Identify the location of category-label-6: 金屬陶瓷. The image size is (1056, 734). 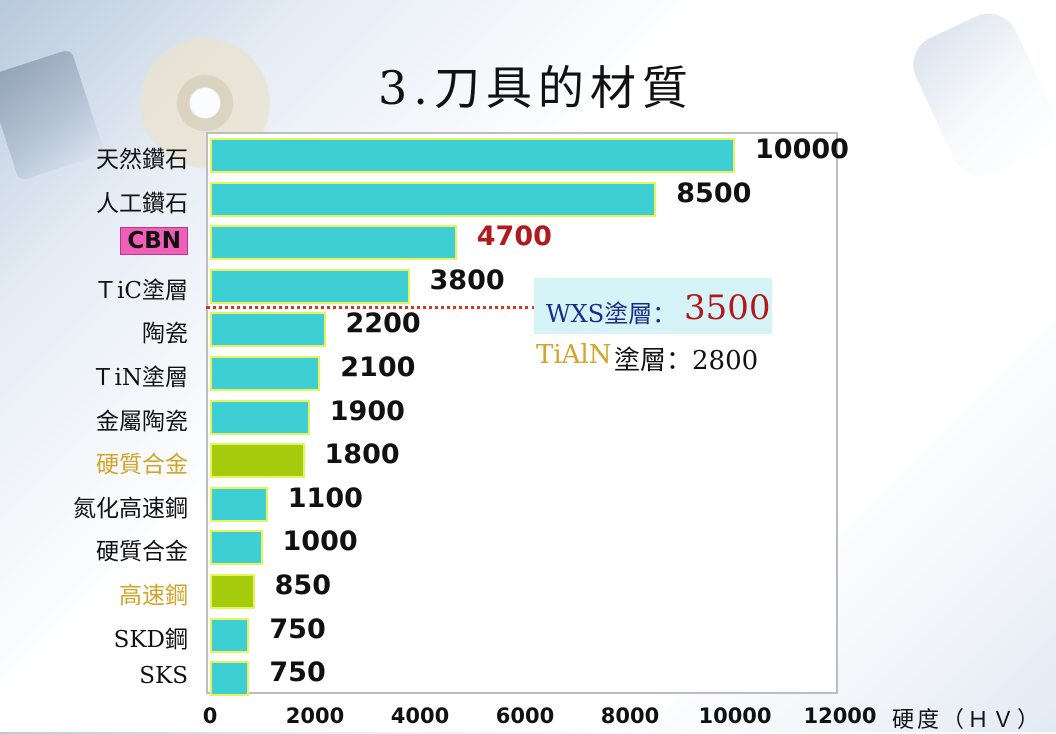
(142, 421).